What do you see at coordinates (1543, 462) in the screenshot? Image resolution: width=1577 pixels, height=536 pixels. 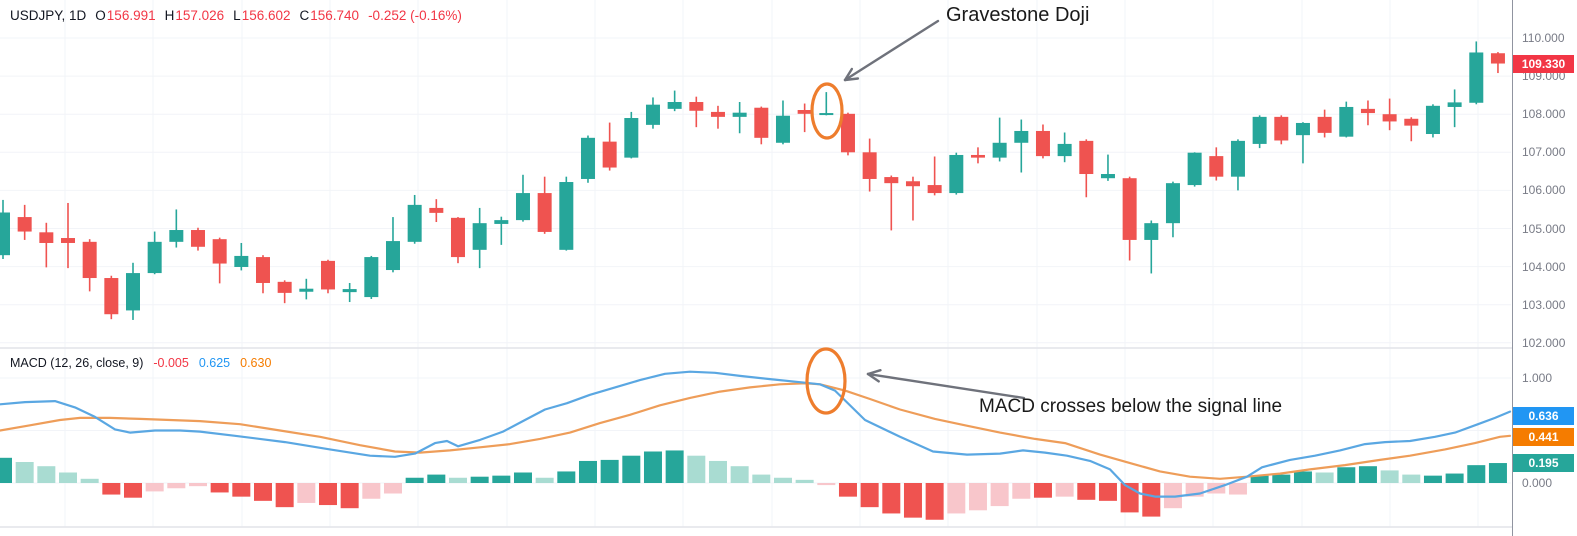 I see `macd-histogram-badge: 0.195` at bounding box center [1543, 462].